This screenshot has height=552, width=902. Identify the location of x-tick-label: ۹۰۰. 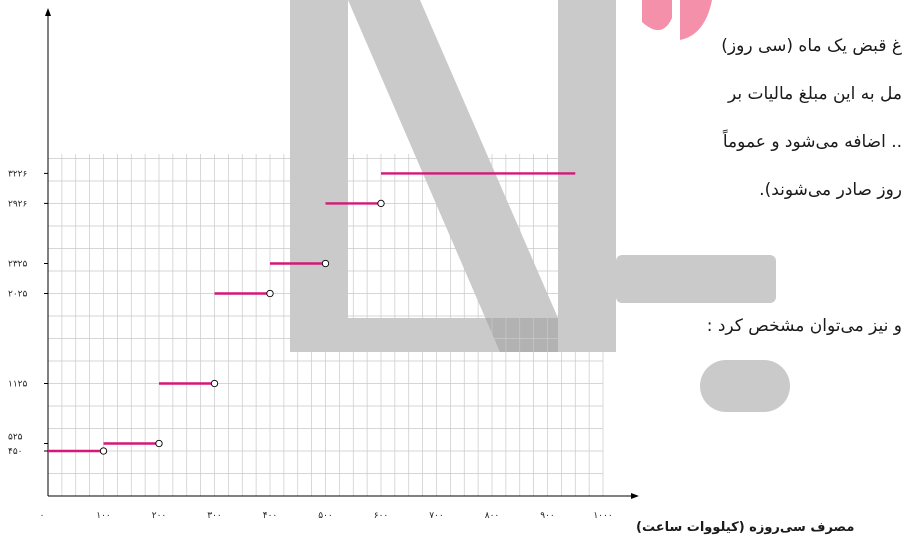
(547, 516).